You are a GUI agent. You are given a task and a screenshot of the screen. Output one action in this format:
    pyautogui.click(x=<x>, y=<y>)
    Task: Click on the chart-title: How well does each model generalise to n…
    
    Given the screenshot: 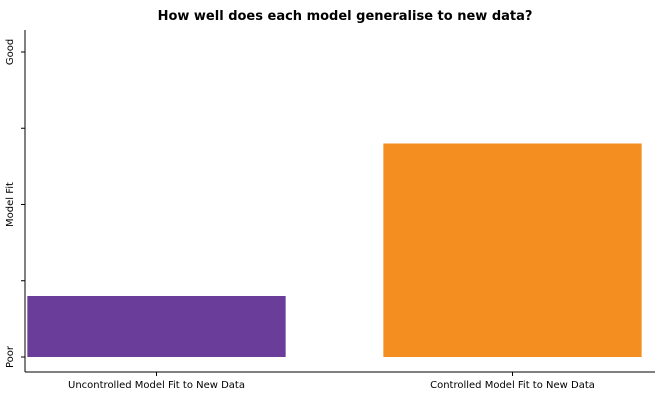 What is the action you would take?
    pyautogui.click(x=345, y=16)
    